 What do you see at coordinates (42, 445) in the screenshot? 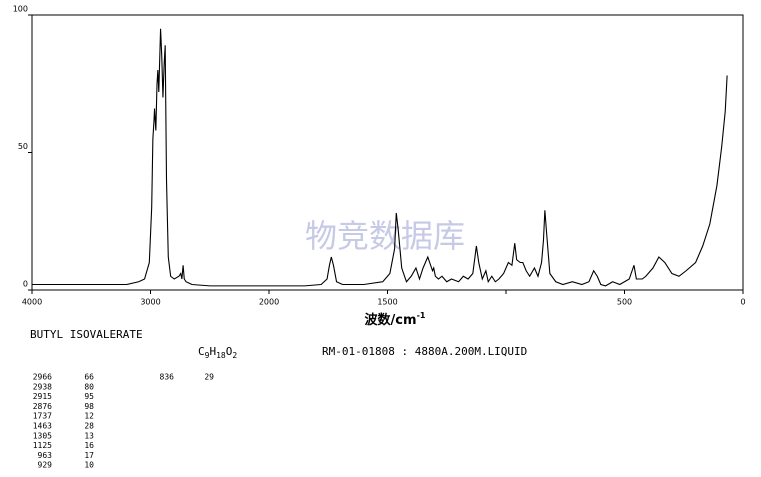
I see `peak-wavenumber: 1125` at bounding box center [42, 445].